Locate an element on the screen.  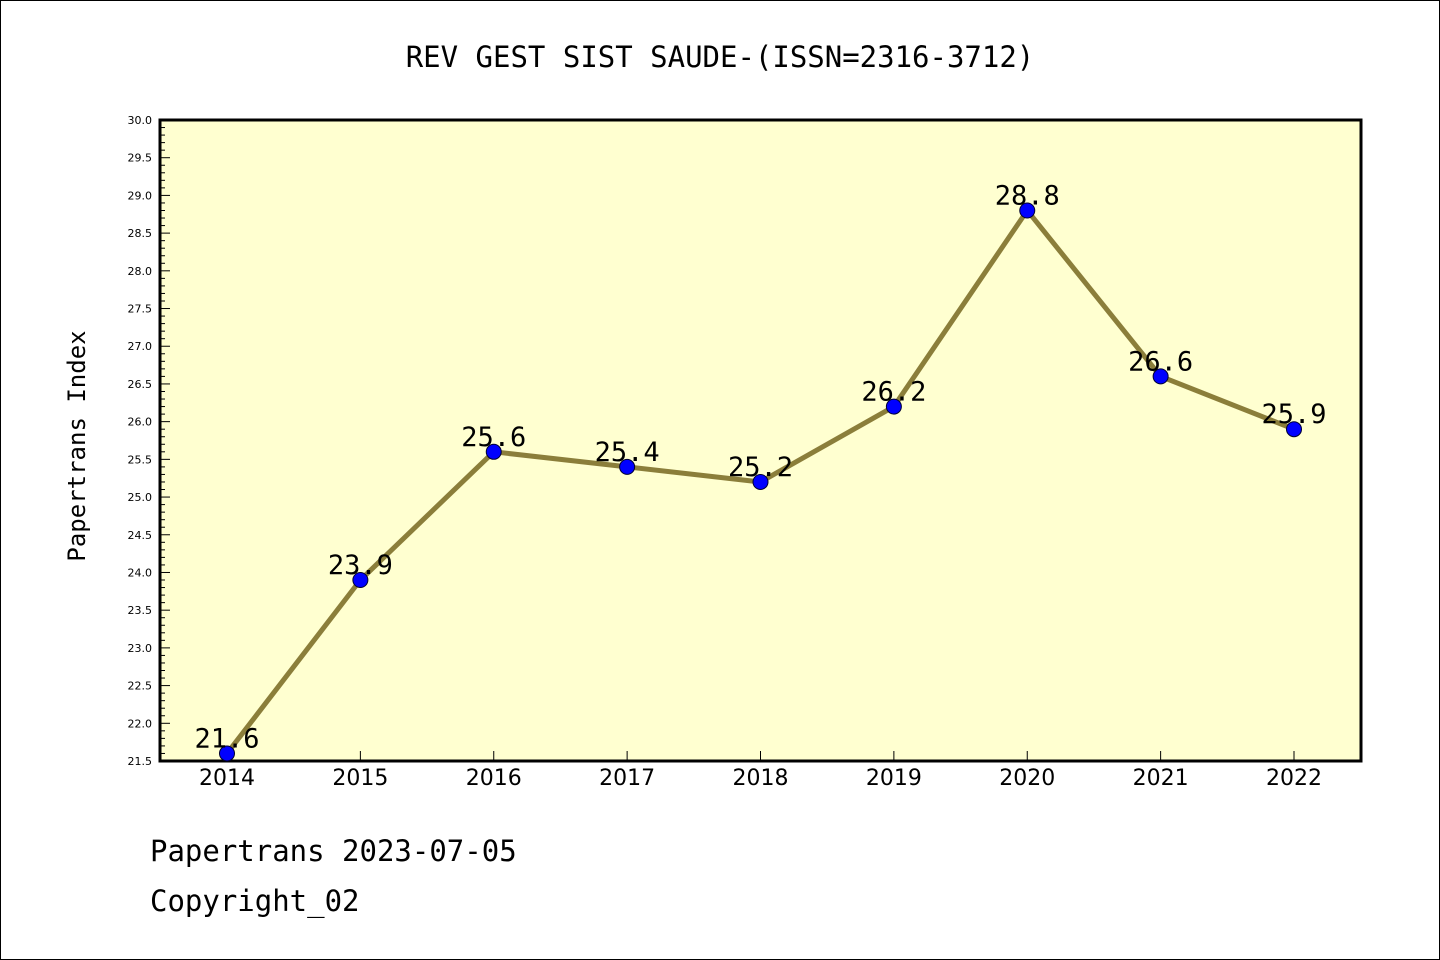
y-tick-label: 30.0 is located at coordinates (140, 120).